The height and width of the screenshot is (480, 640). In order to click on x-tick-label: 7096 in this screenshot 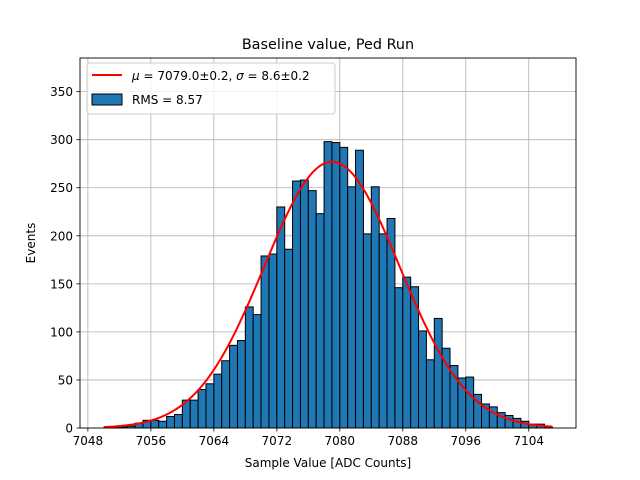, I will do `click(466, 441)`.